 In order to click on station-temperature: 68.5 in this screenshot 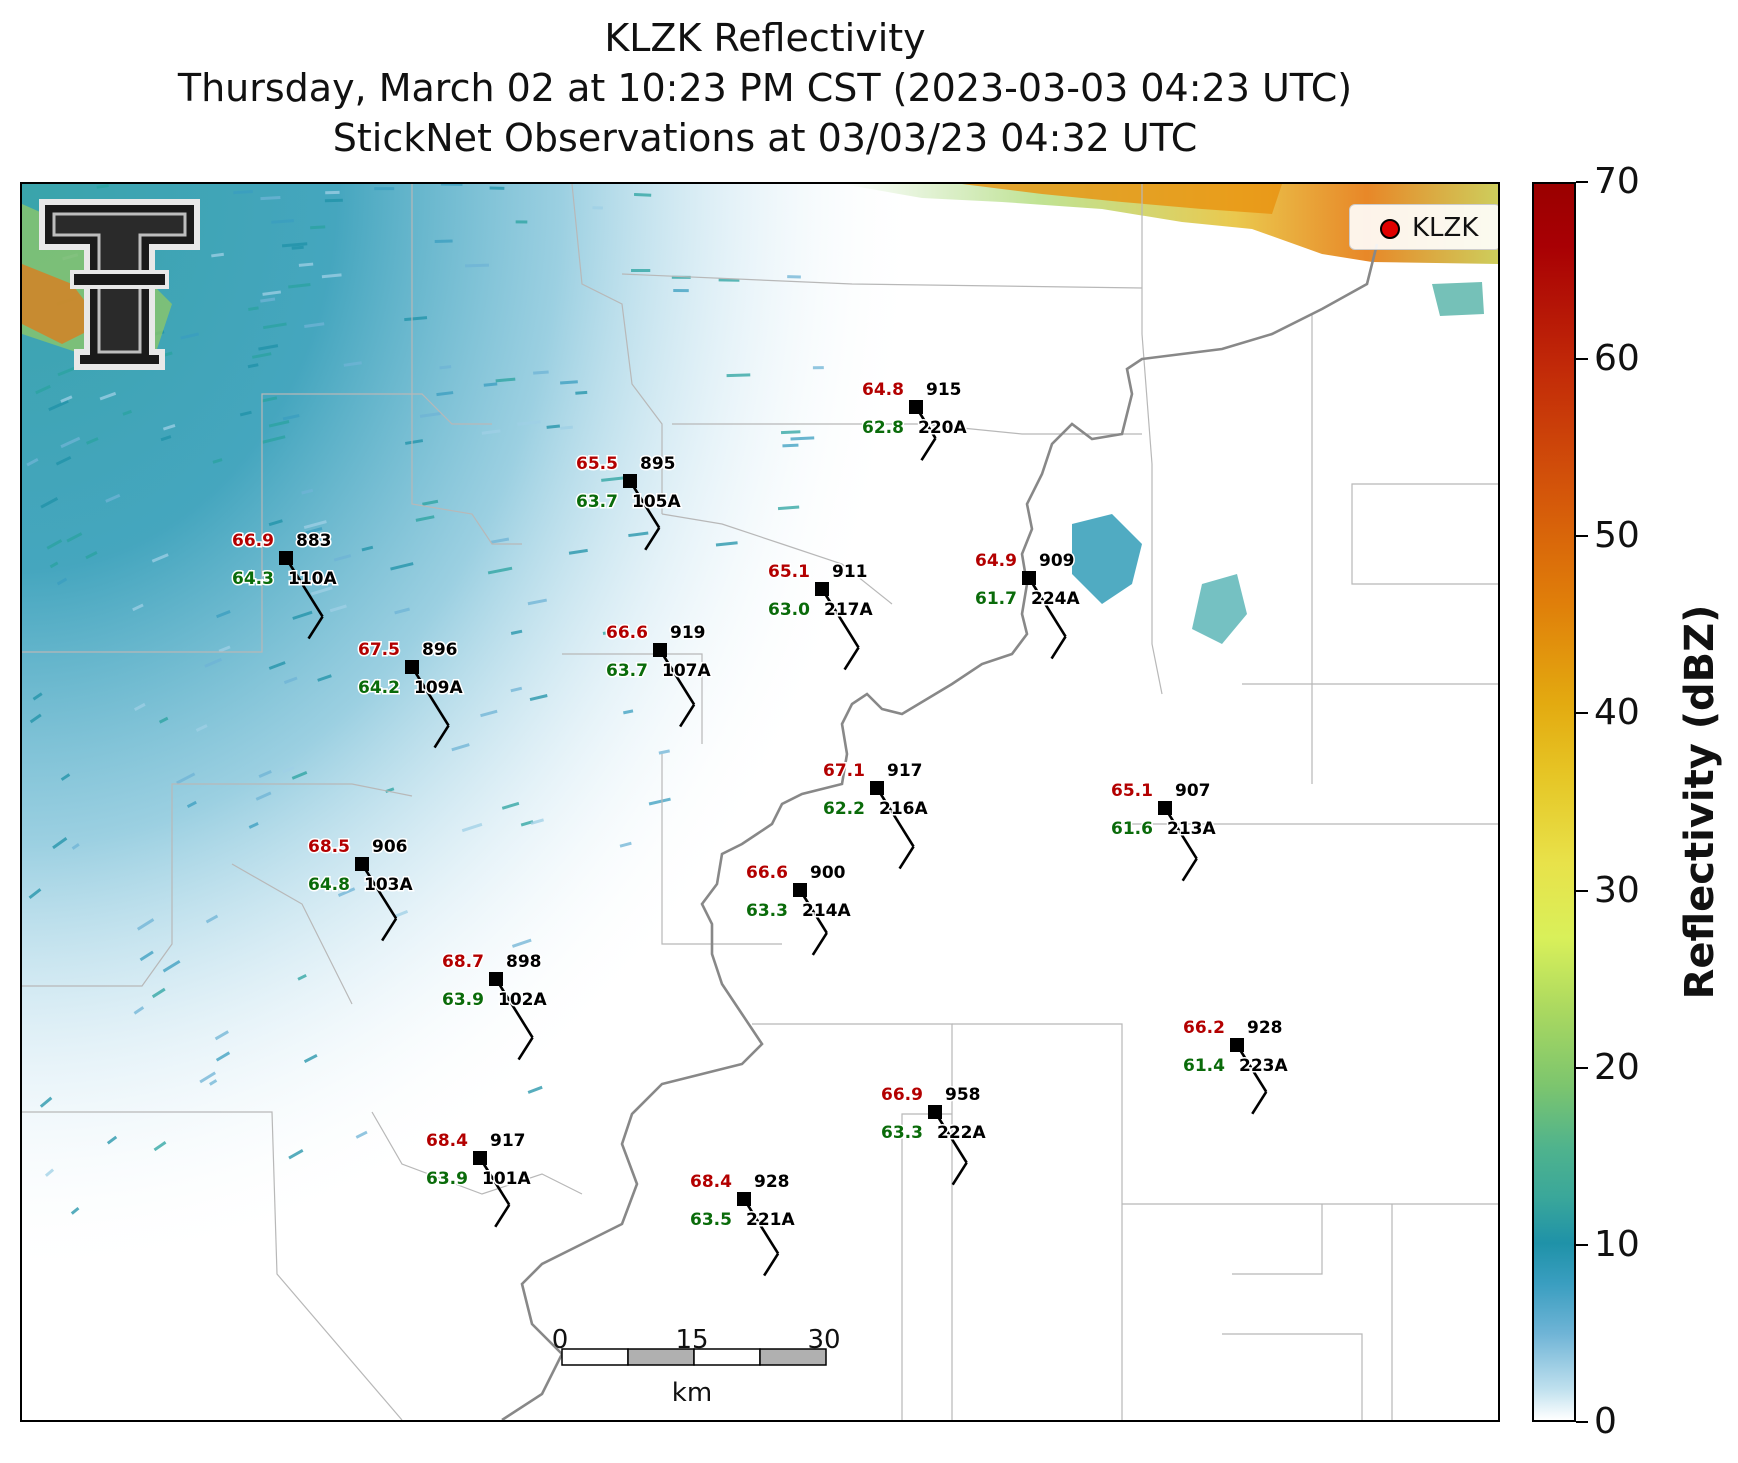, I will do `click(329, 847)`.